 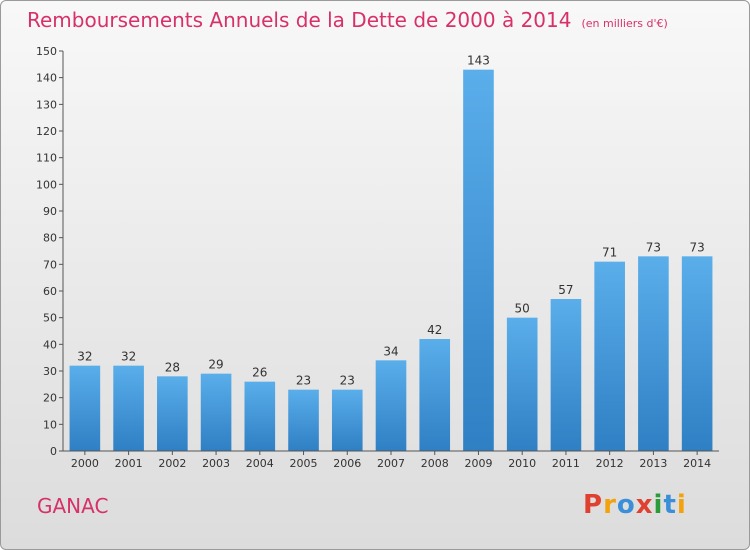 What do you see at coordinates (522, 309) in the screenshot?
I see `bar-value-label: 50` at bounding box center [522, 309].